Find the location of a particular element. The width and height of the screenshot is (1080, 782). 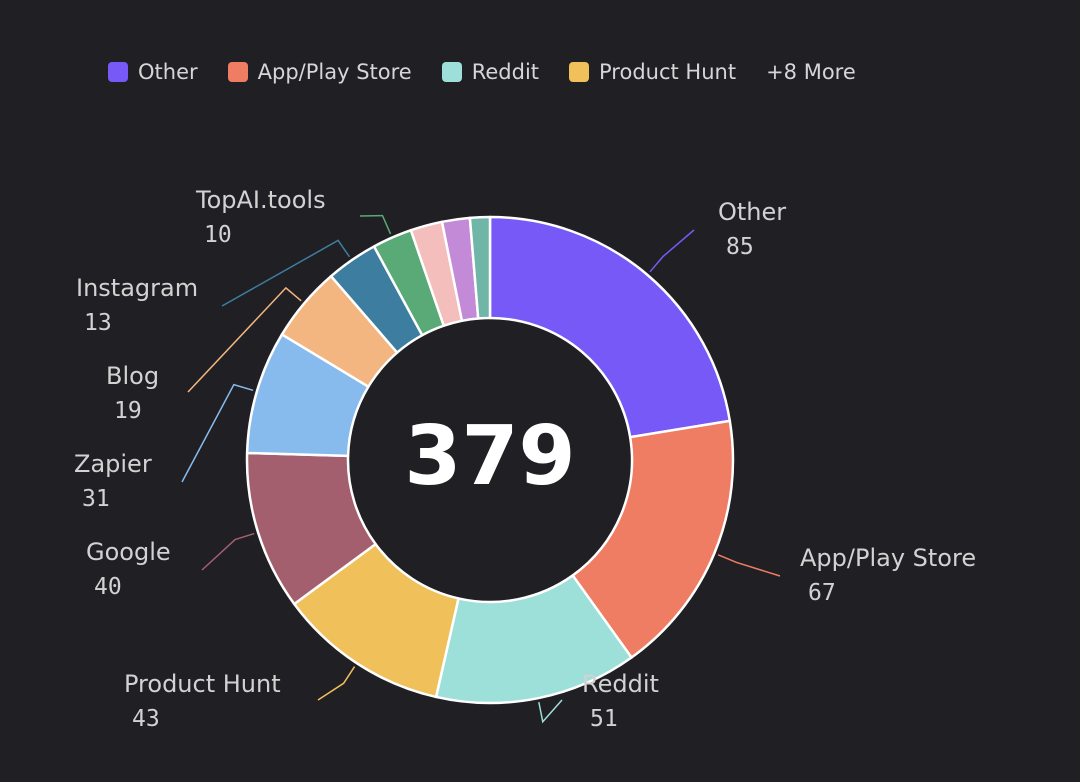

slice-label-app-play-store: App/Play Store is located at coordinates (888, 558).